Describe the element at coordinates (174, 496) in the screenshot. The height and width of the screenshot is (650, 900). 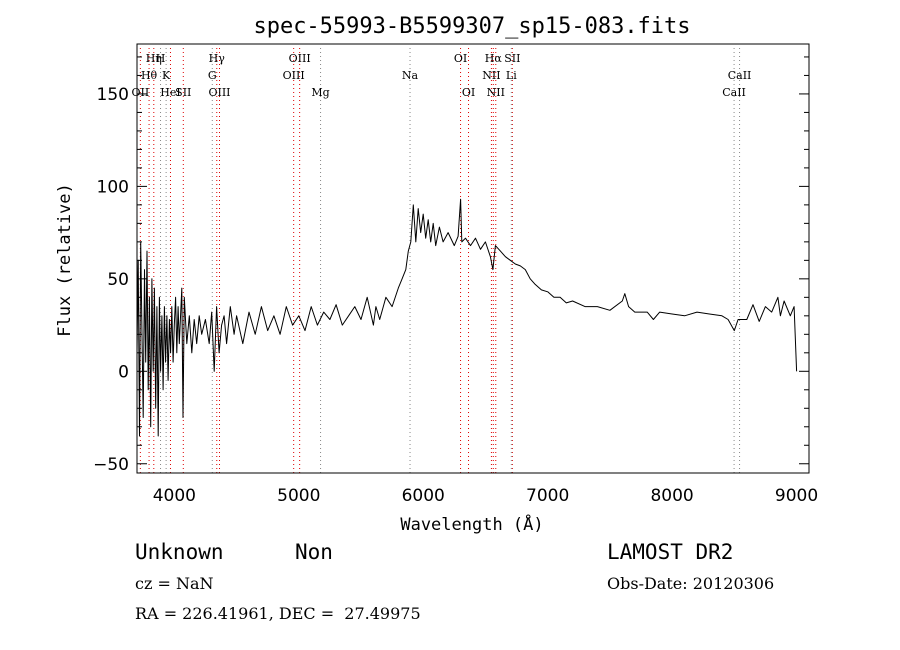
I see `x-tick-label: 4000` at that location.